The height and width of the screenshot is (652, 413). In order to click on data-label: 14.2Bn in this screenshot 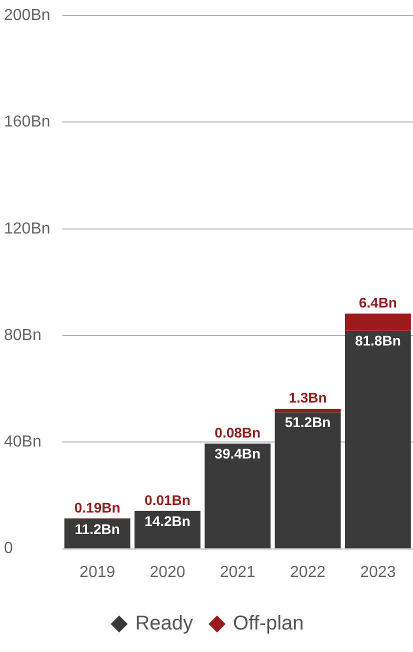, I will do `click(167, 520)`.